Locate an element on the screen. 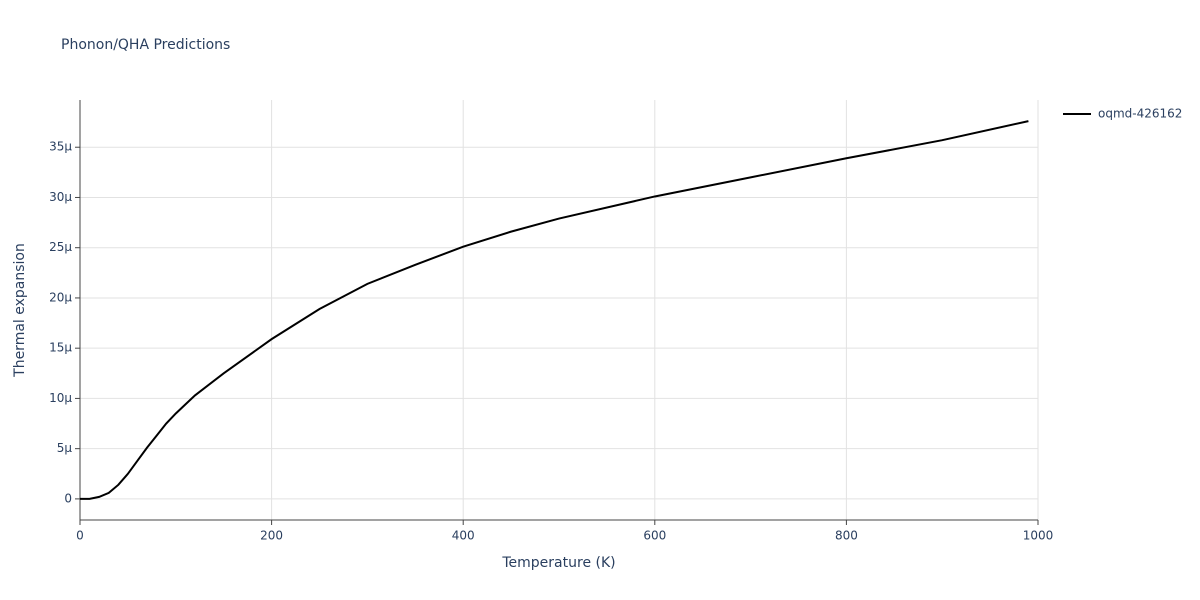 Image resolution: width=1200 pixels, height=600 pixels. y-tick-label: 30μ is located at coordinates (60, 197).